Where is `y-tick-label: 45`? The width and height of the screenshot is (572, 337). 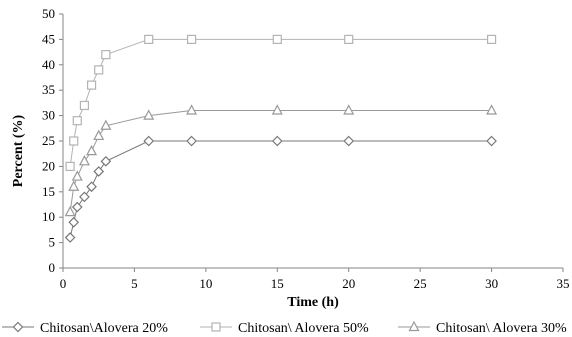 y-tick-label: 45 is located at coordinates (48, 38).